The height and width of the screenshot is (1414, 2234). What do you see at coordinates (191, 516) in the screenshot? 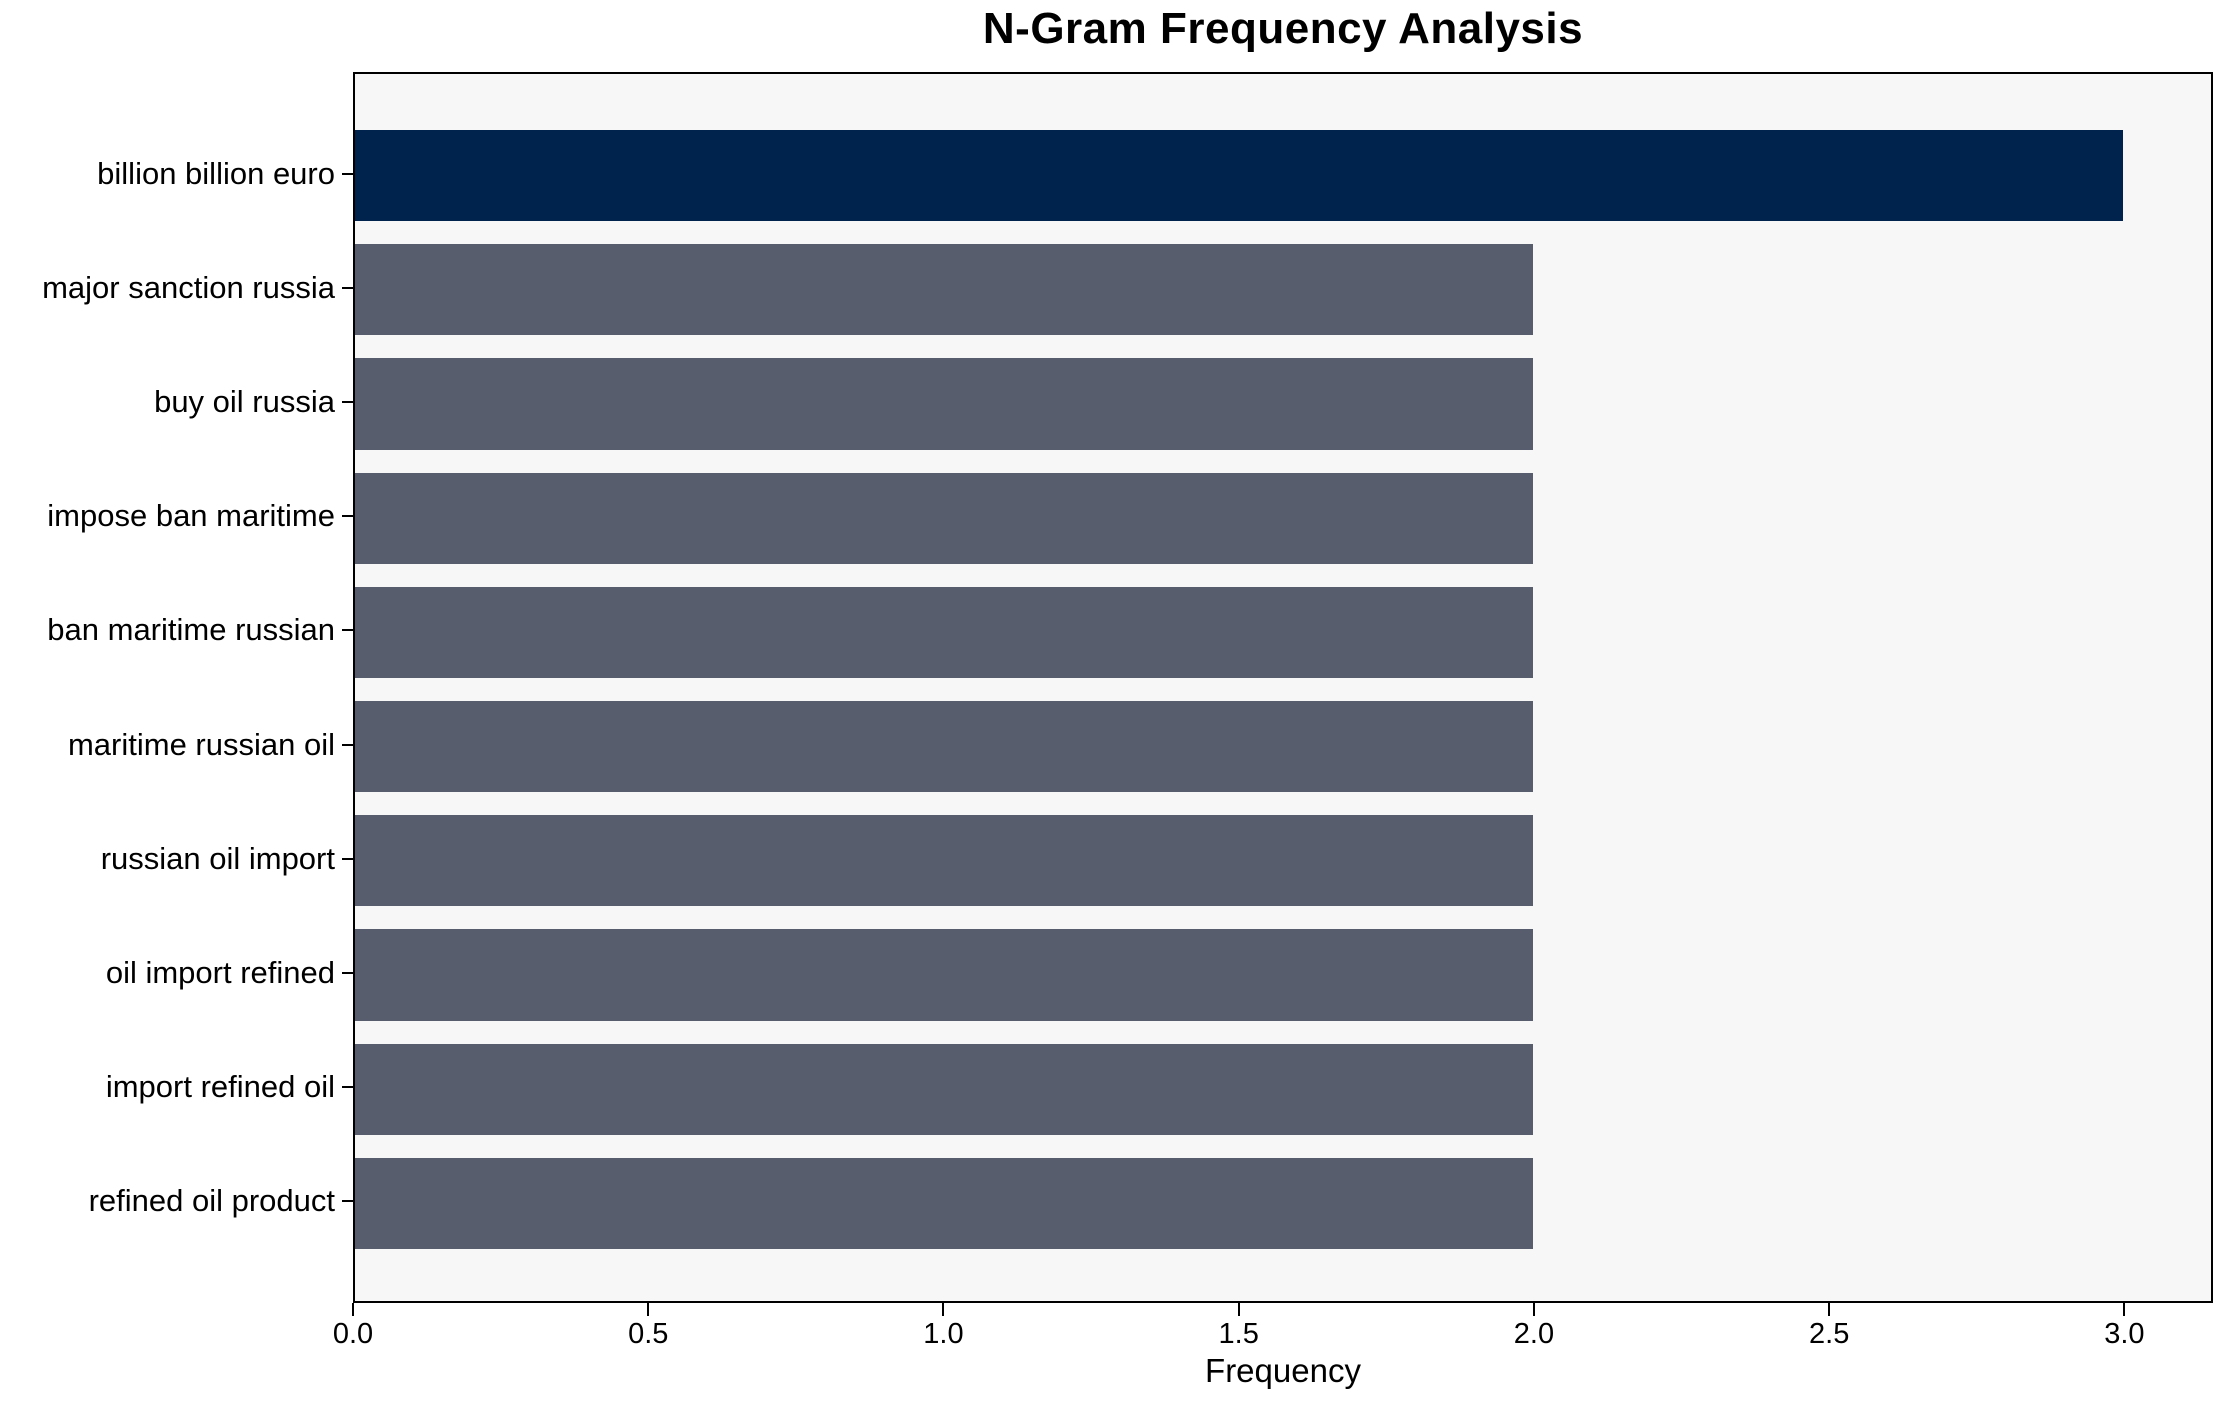
I see `y-tick-label: impose ban maritime` at bounding box center [191, 516].